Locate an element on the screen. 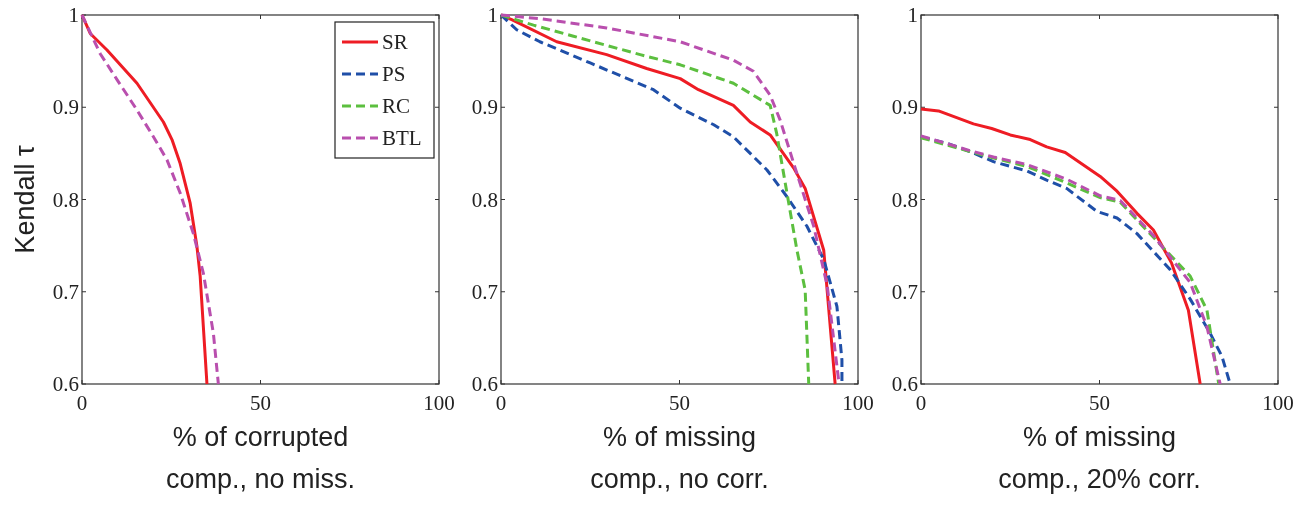 The image size is (1298, 505). x-axis-title: % of missing comp., no corr. is located at coordinates (679, 458).